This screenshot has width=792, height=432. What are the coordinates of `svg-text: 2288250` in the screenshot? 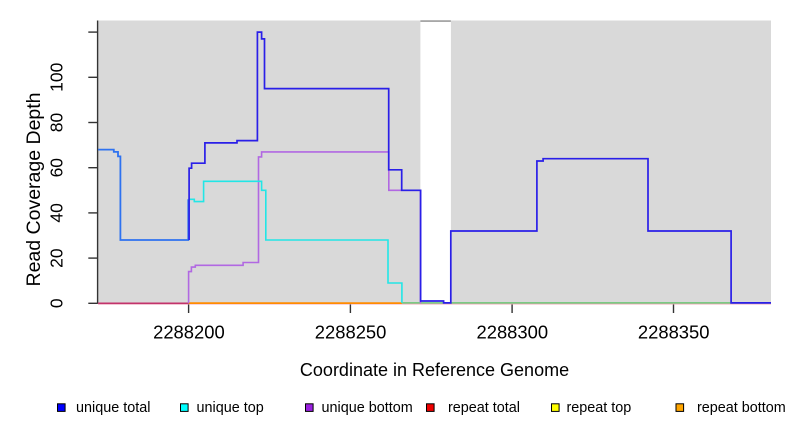 It's located at (351, 331).